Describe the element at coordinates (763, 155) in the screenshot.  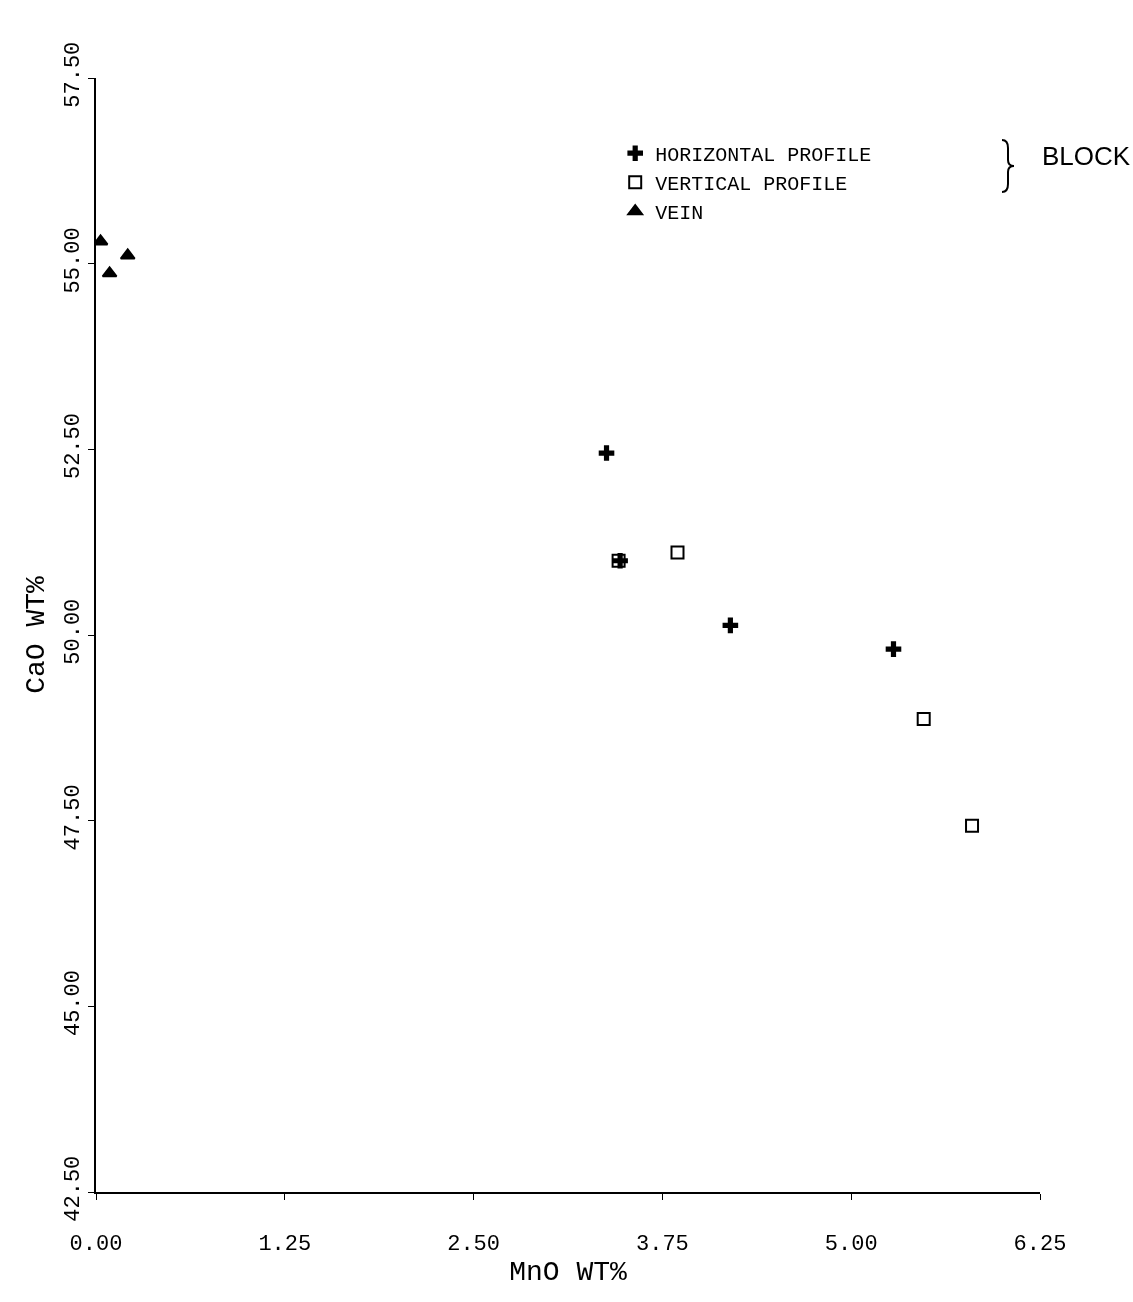
I see `legend-label: HORIZONTAL PROFILE` at that location.